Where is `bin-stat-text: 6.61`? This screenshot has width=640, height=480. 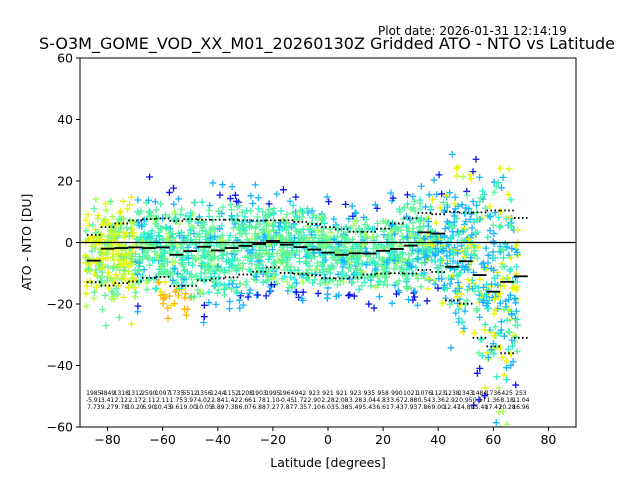
bin-stat-text: 6.61 is located at coordinates (383, 407).